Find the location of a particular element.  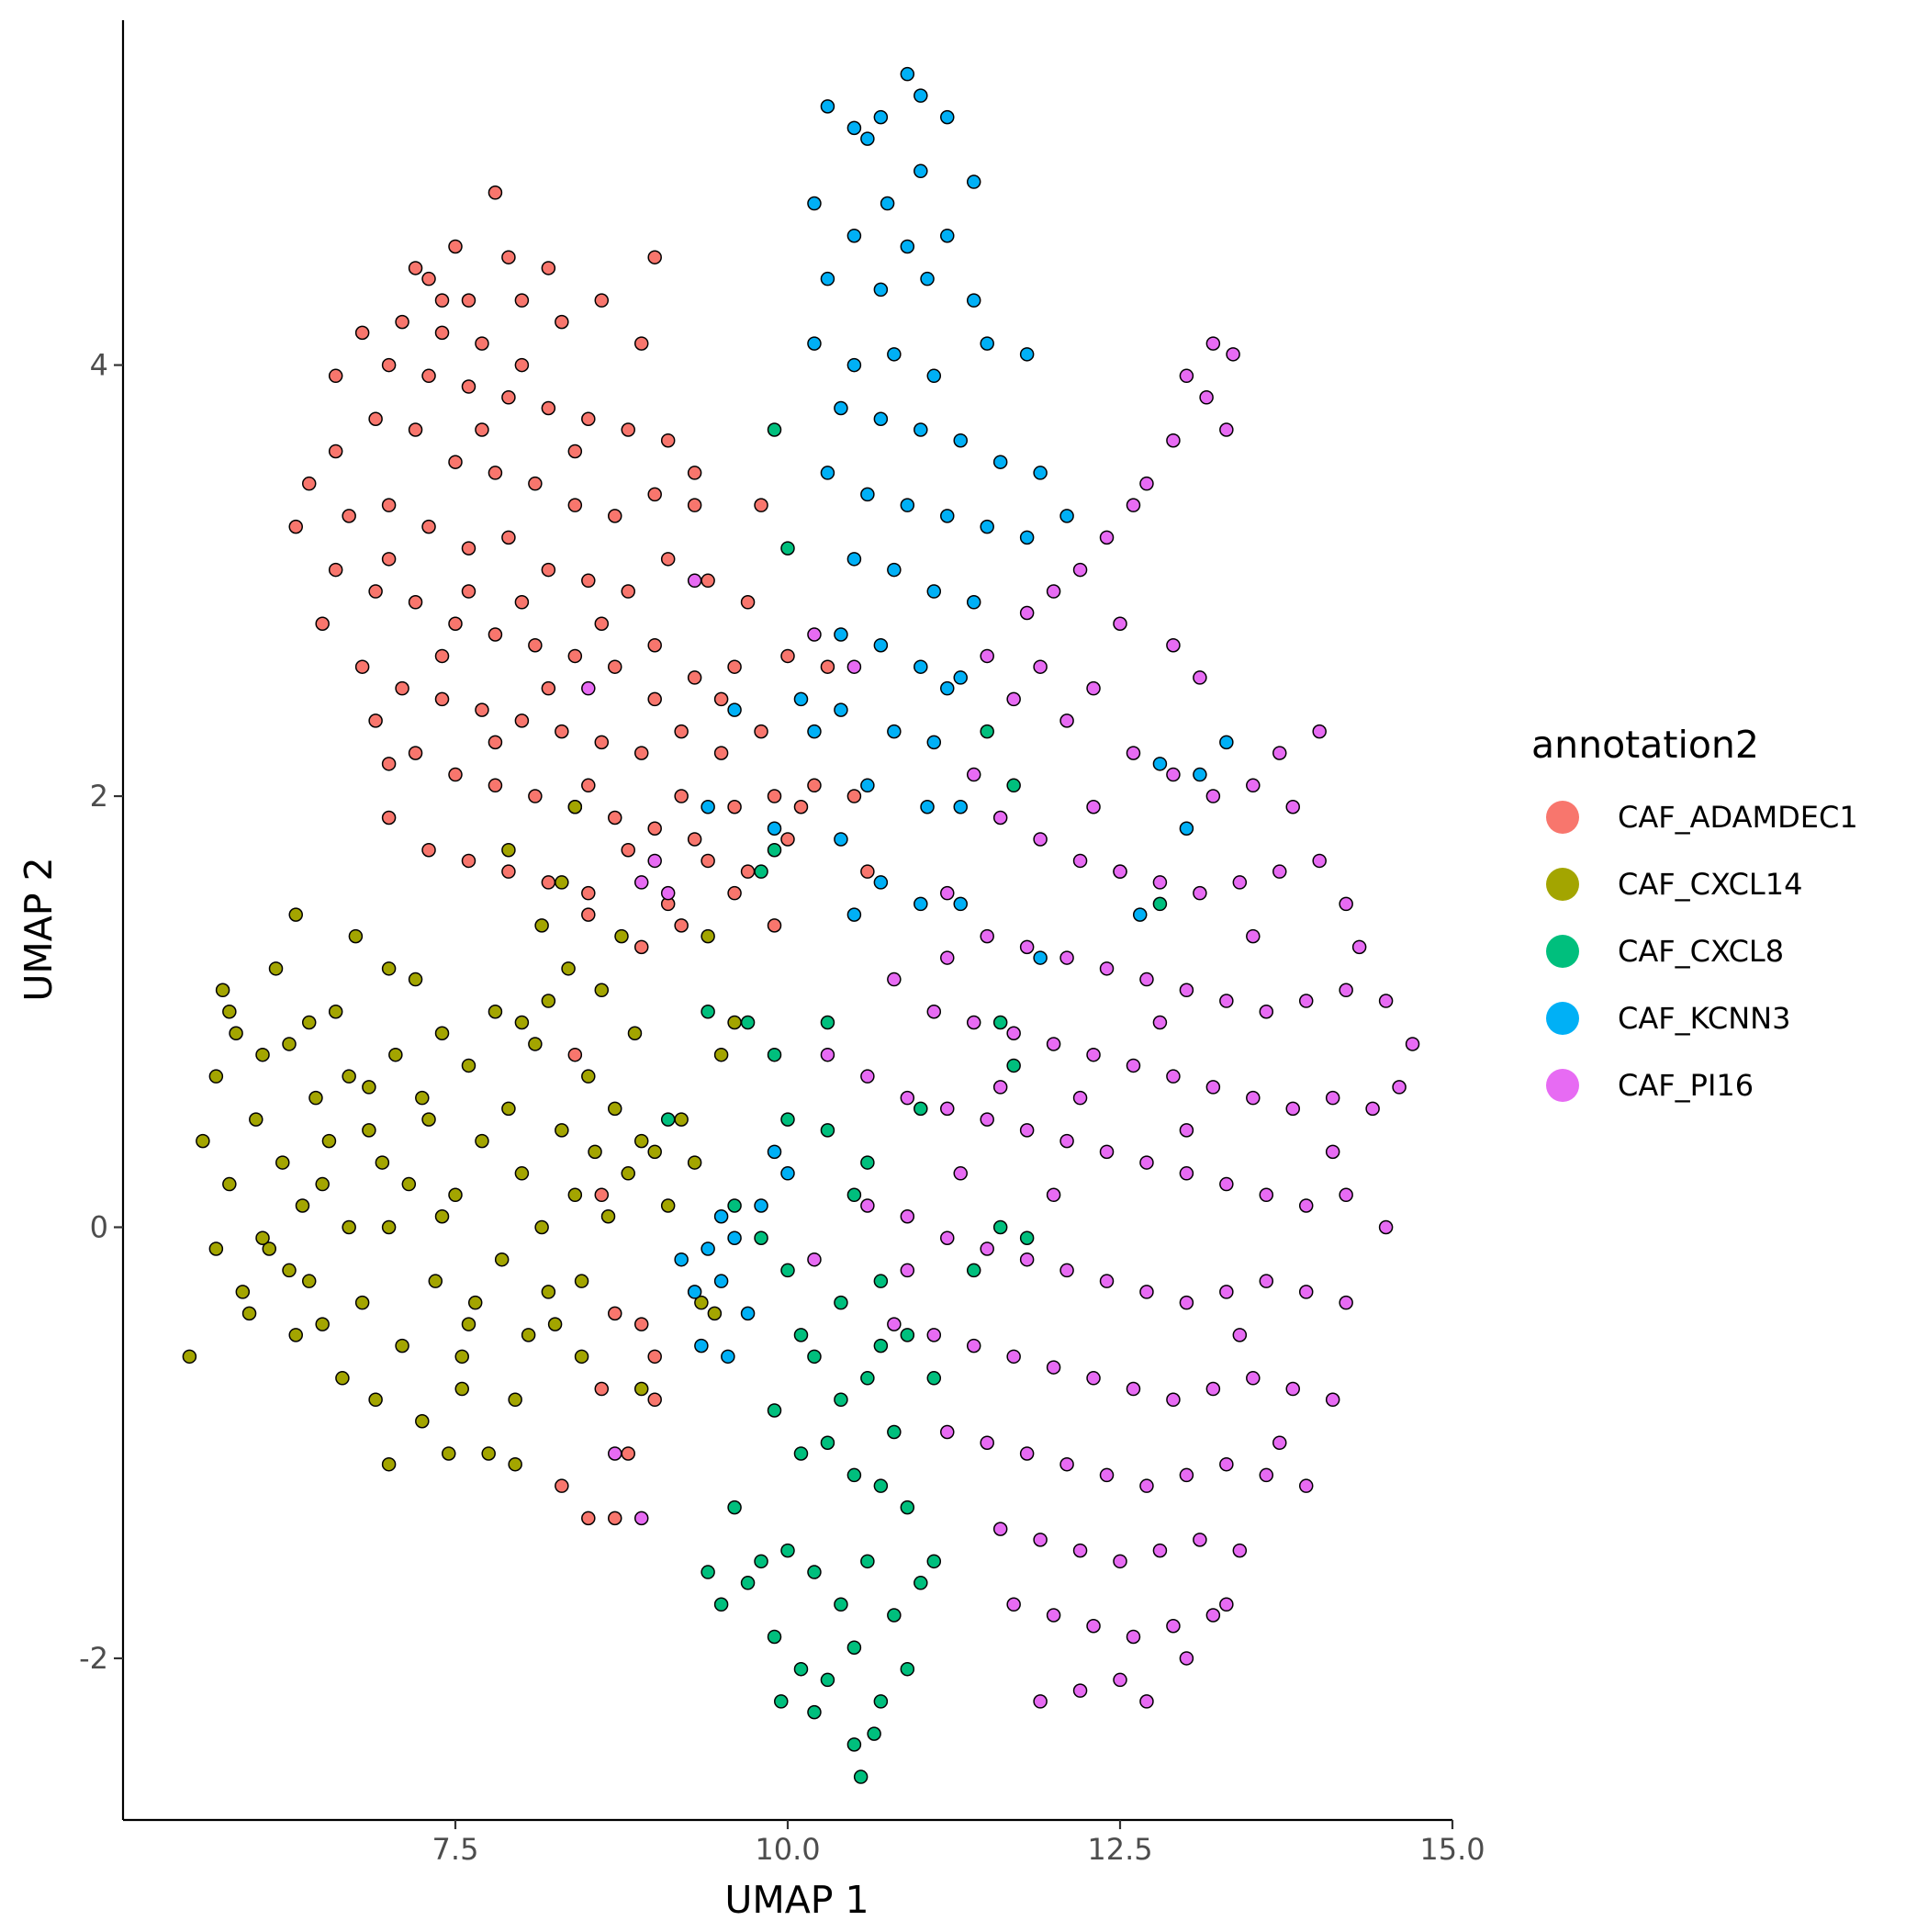

legend-key-caf-pi16 is located at coordinates (1562, 1085).